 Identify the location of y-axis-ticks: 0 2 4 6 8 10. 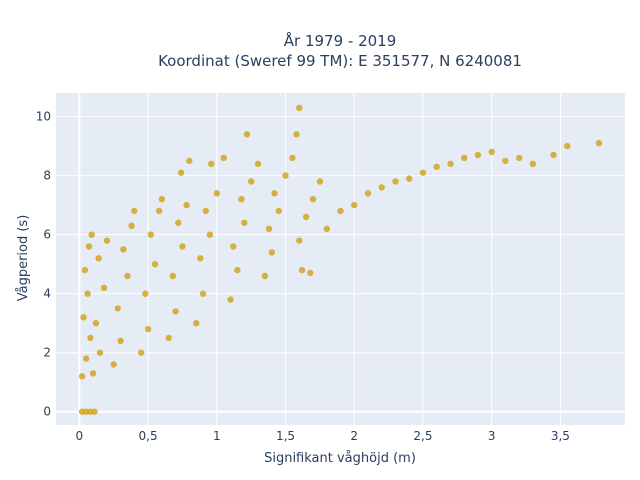
(43, 264).